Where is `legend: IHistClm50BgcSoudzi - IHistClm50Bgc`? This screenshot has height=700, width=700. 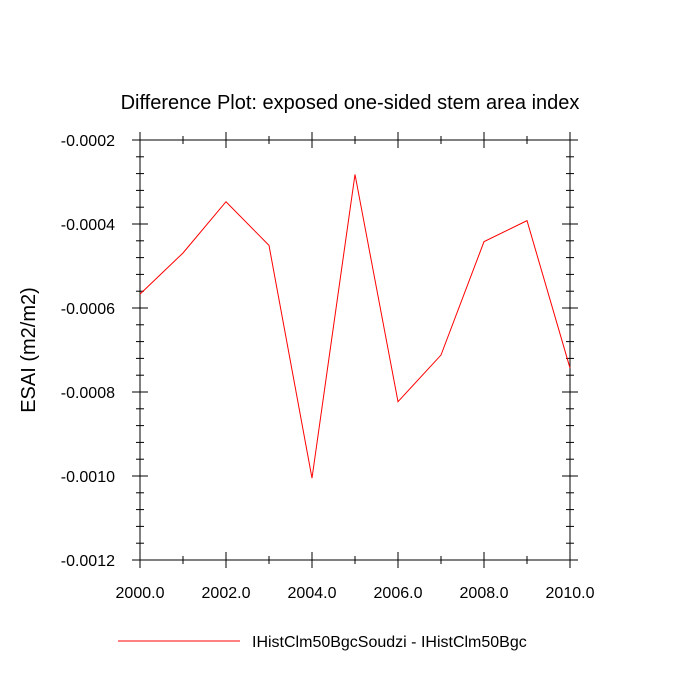
legend: IHistClm50BgcSoudzi - IHistClm50Bgc is located at coordinates (322, 642).